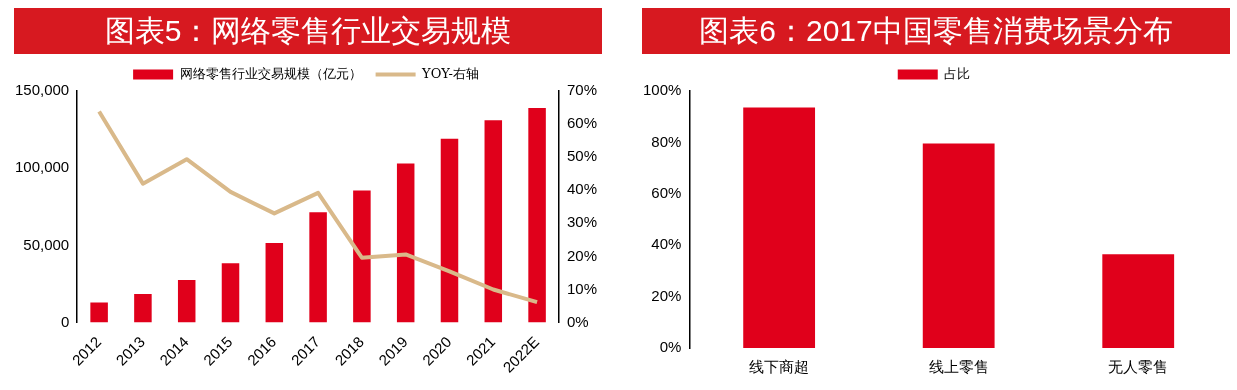 This screenshot has height=390, width=1237. I want to click on y-tick-label: 20%, so click(666, 295).